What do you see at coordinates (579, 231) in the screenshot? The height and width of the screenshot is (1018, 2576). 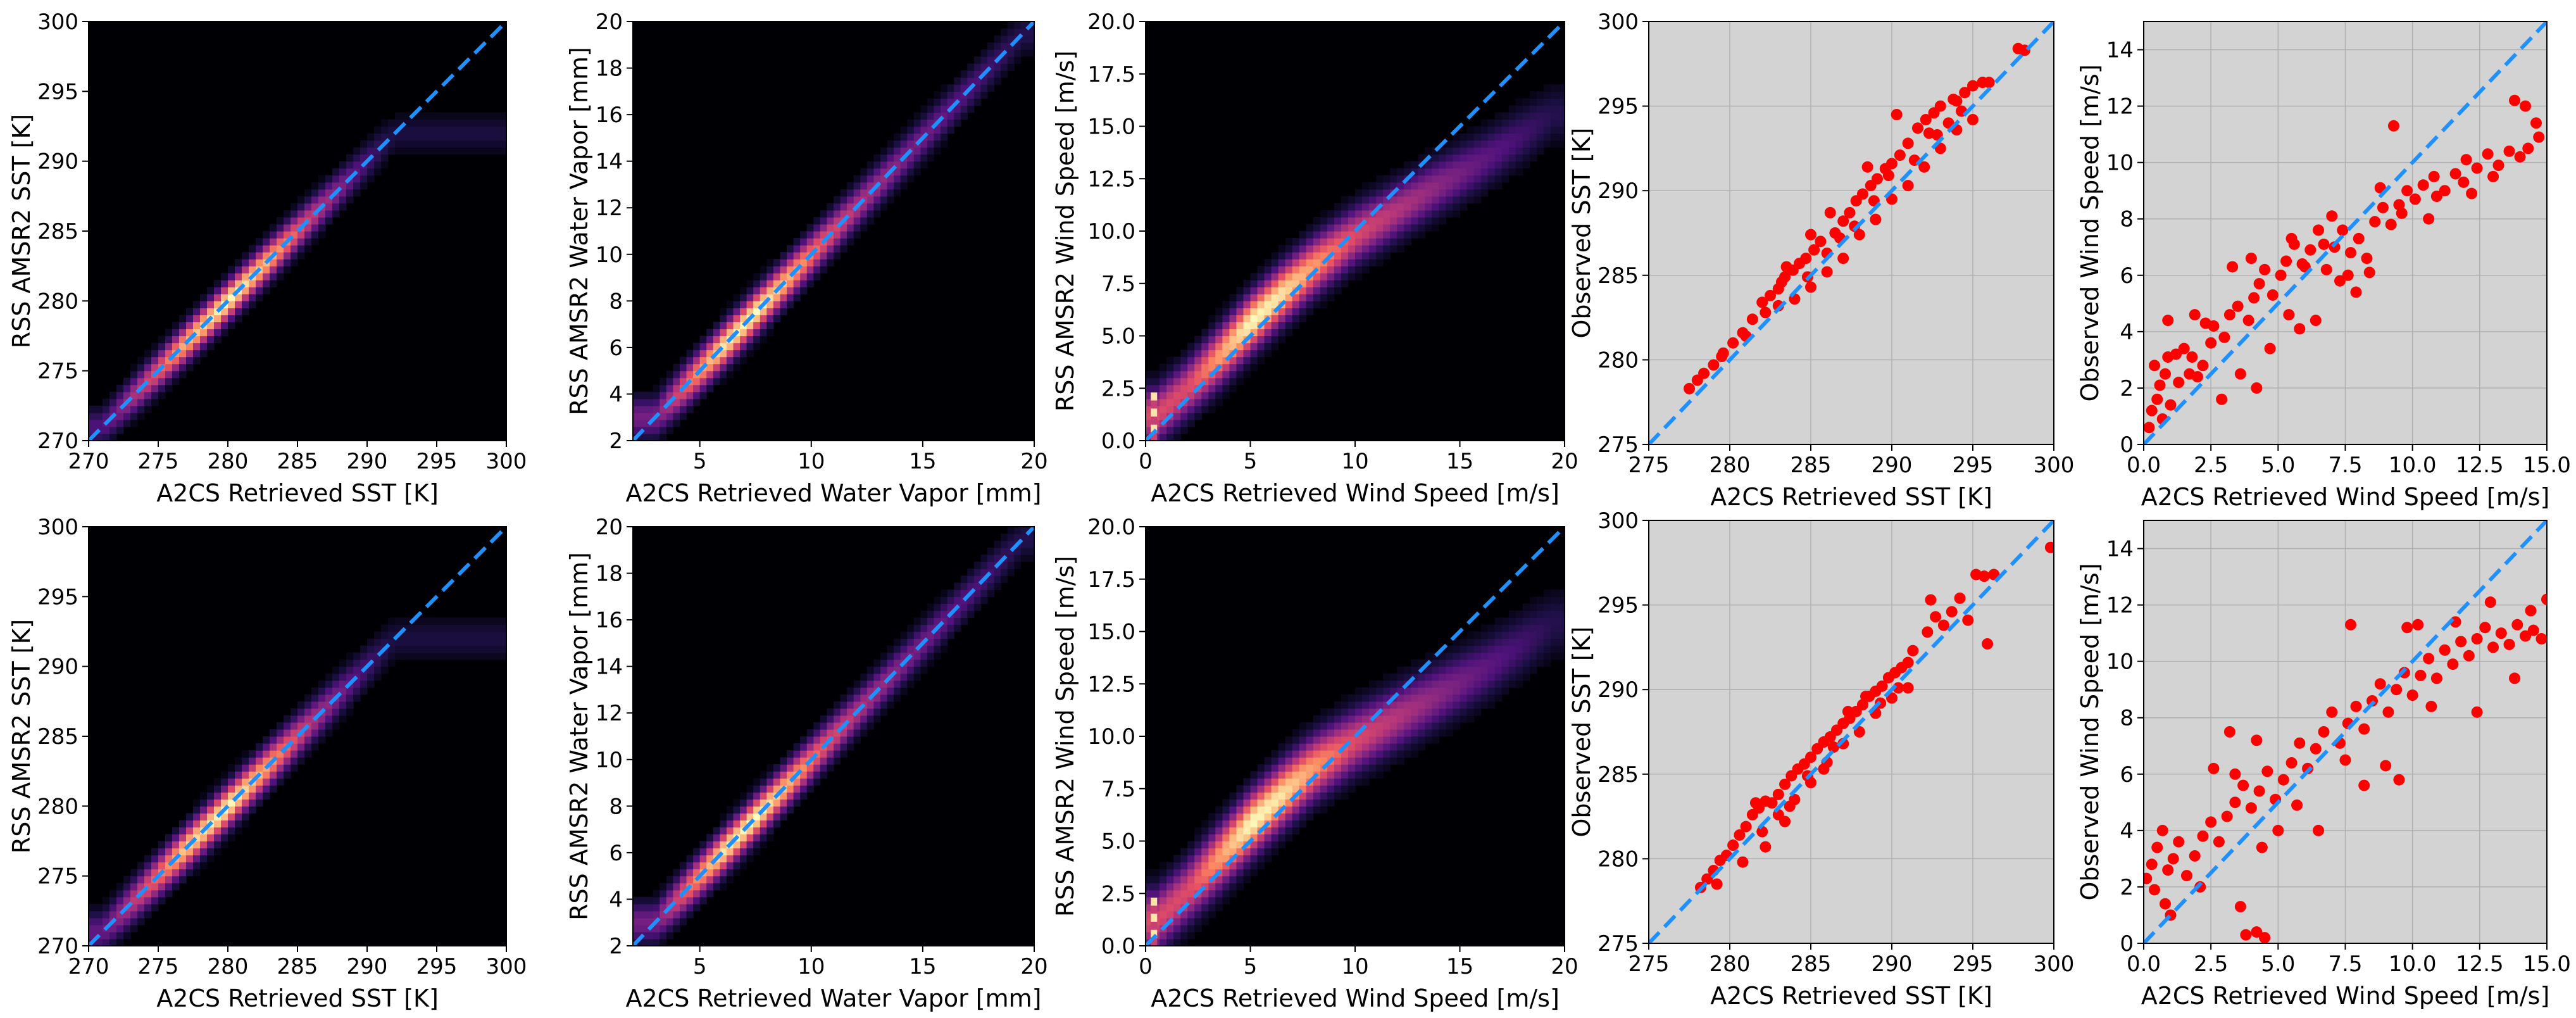 I see `y-axis-label: RSS AMSR2 Water Vapor [mm]` at bounding box center [579, 231].